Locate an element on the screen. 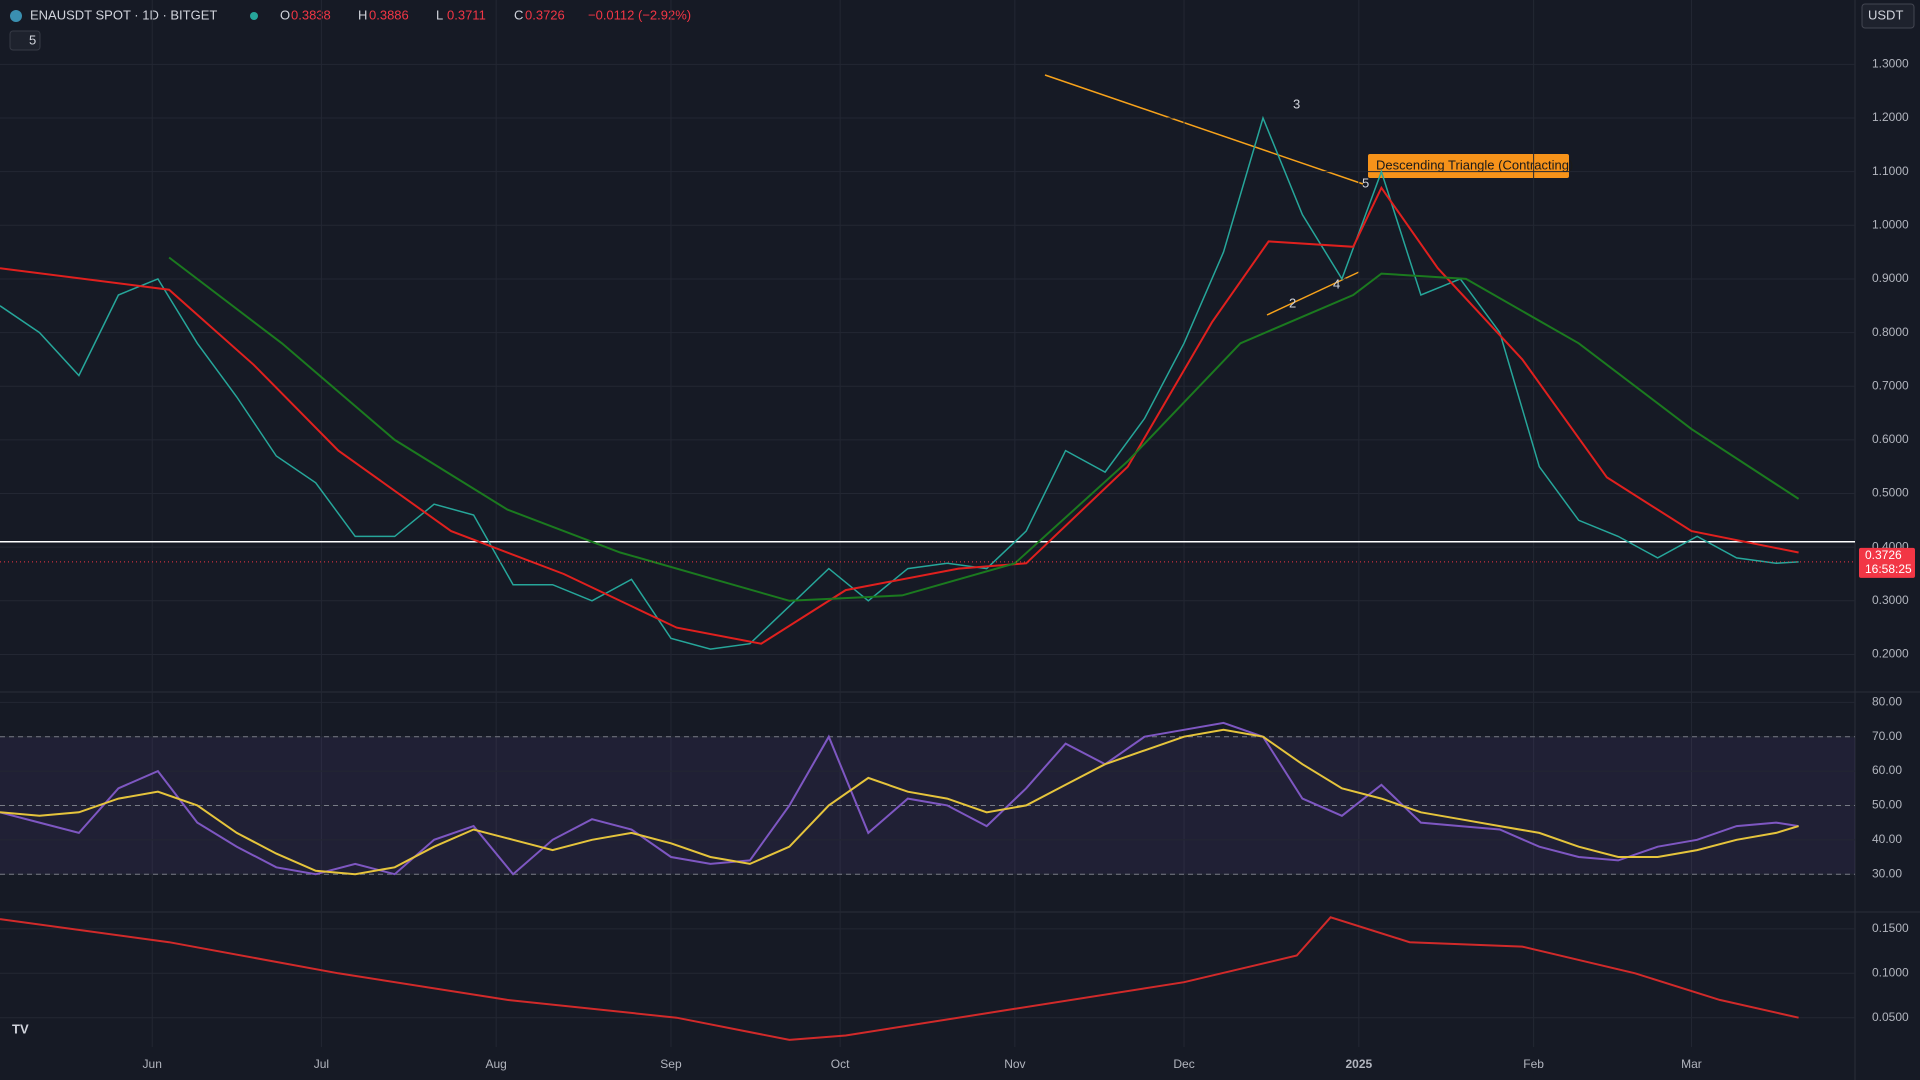 The height and width of the screenshot is (1080, 1920). ohlc-key: O is located at coordinates (285, 14).